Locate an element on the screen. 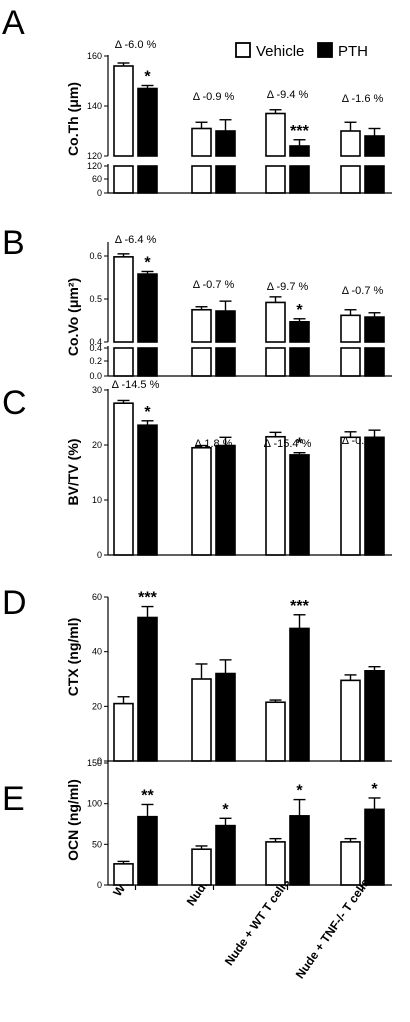 The height and width of the screenshot is (1022, 410). y-tick-label-e-3: 150 is located at coordinates (94, 763).